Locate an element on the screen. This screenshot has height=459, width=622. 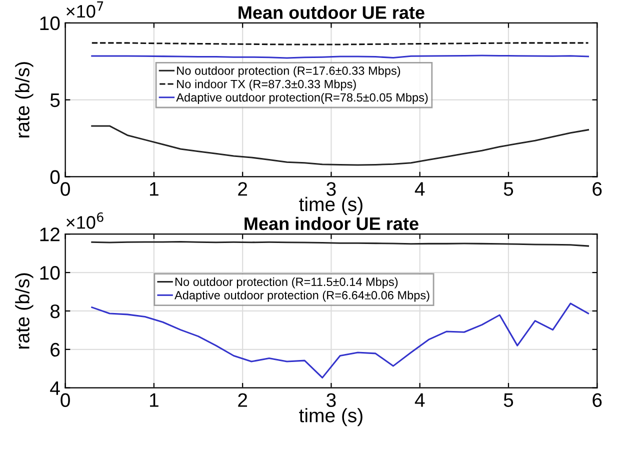
legend-label: No indoor TX (R=87.3±0.33 Mbps) is located at coordinates (266, 85).